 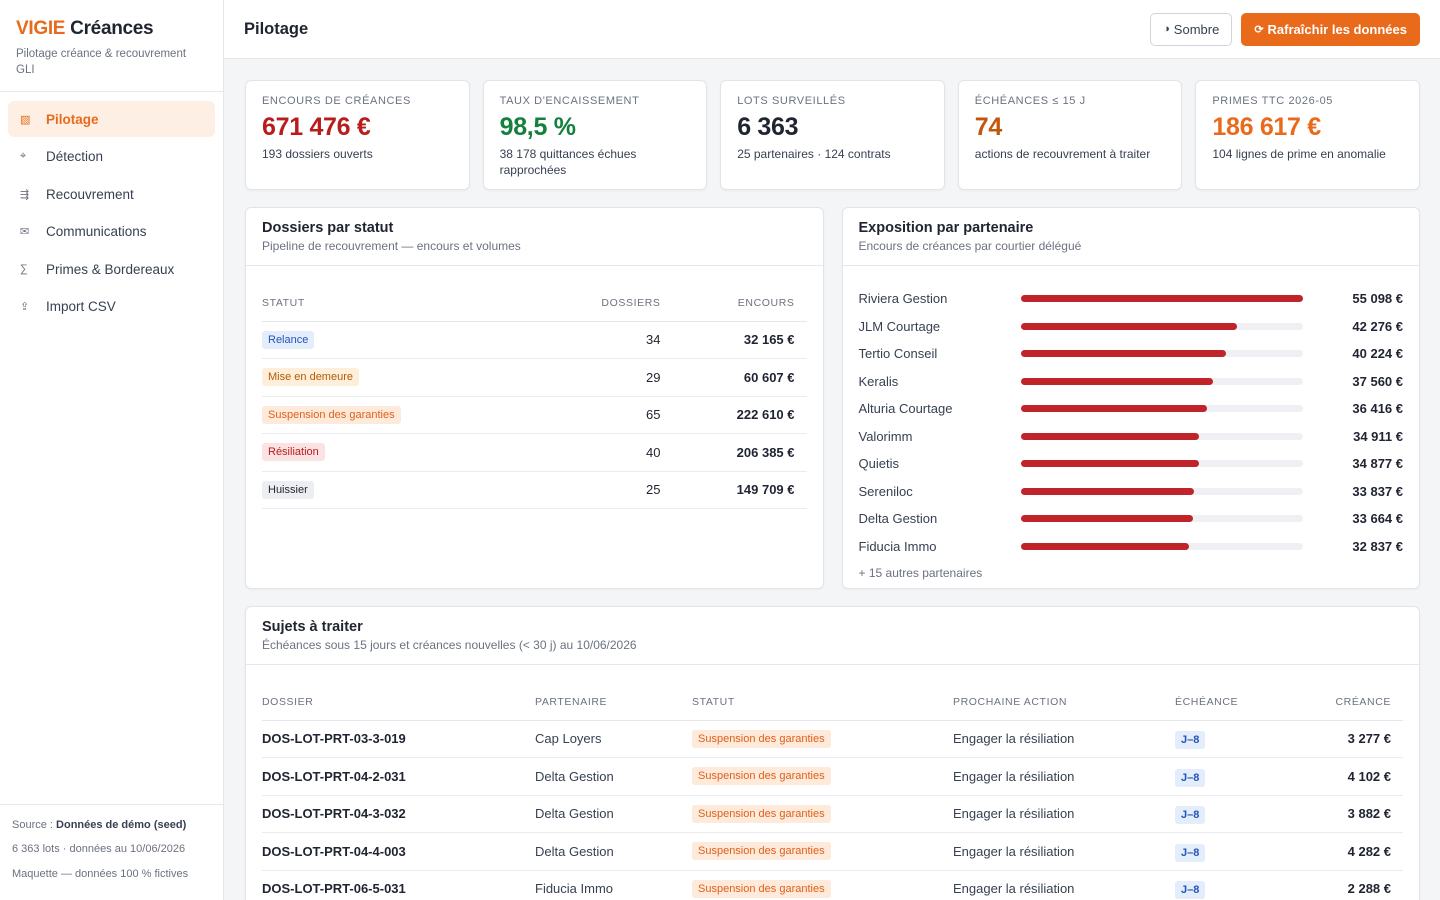 I want to click on partner-name: Fiducia Immo, so click(x=897, y=546).